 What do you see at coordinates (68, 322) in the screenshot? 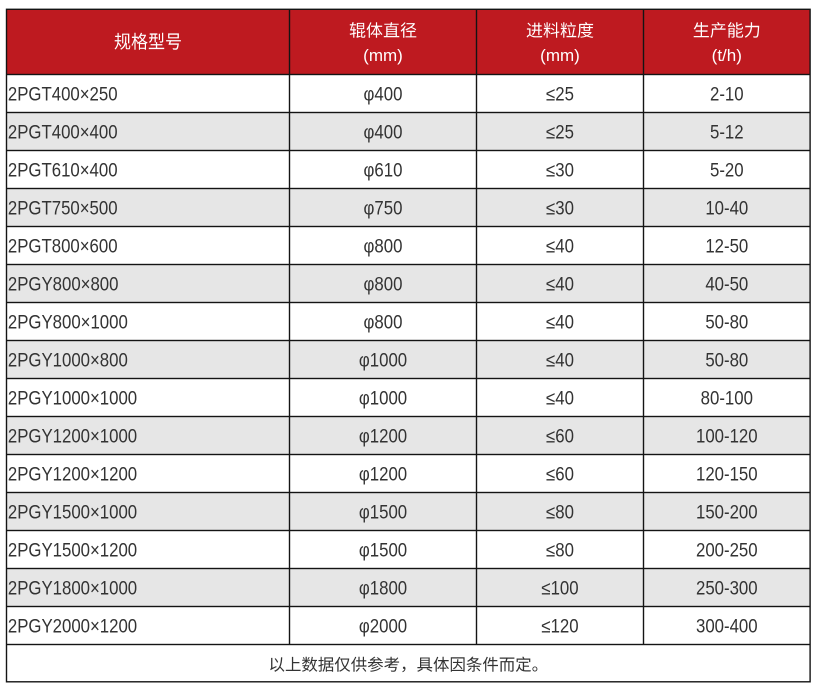
I see `svg-text: 2PGY800×1000` at bounding box center [68, 322].